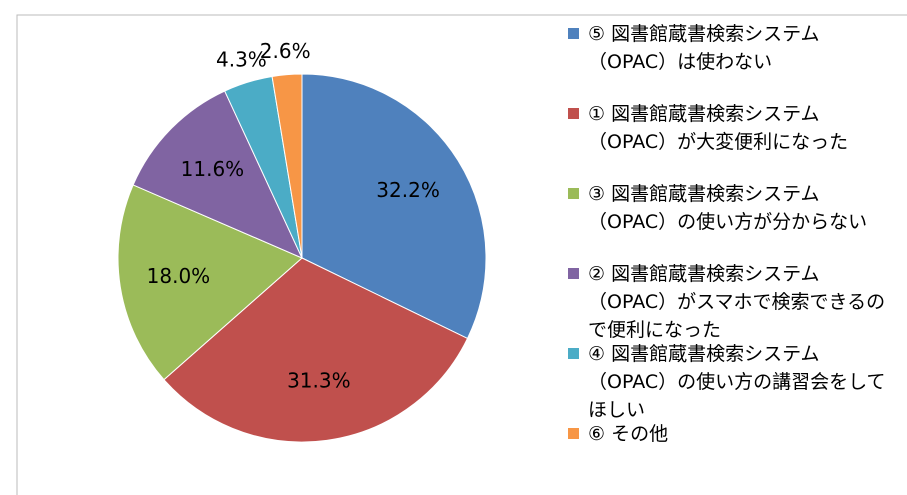 The height and width of the screenshot is (495, 907). What do you see at coordinates (737, 382) in the screenshot?
I see `legend-label: ④ 図書館蔵書検索システム（OPAC）の使い方の講習会をしてほしい` at bounding box center [737, 382].